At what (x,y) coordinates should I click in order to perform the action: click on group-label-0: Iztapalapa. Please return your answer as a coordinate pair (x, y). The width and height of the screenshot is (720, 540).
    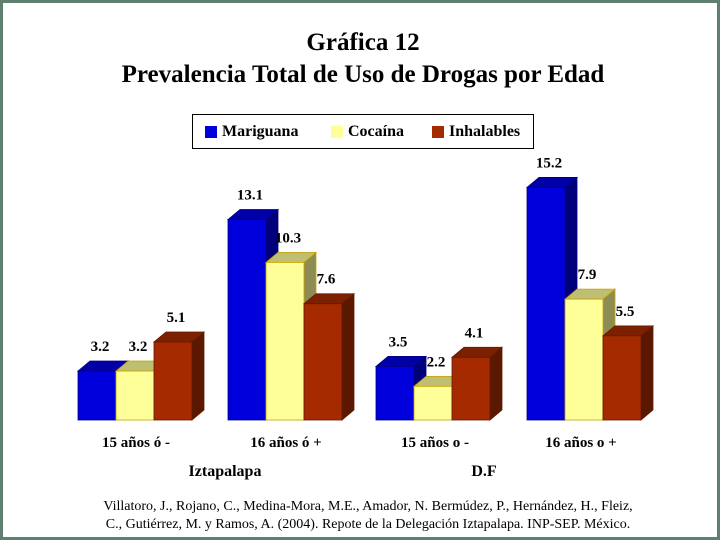
    Looking at the image, I should click on (225, 471).